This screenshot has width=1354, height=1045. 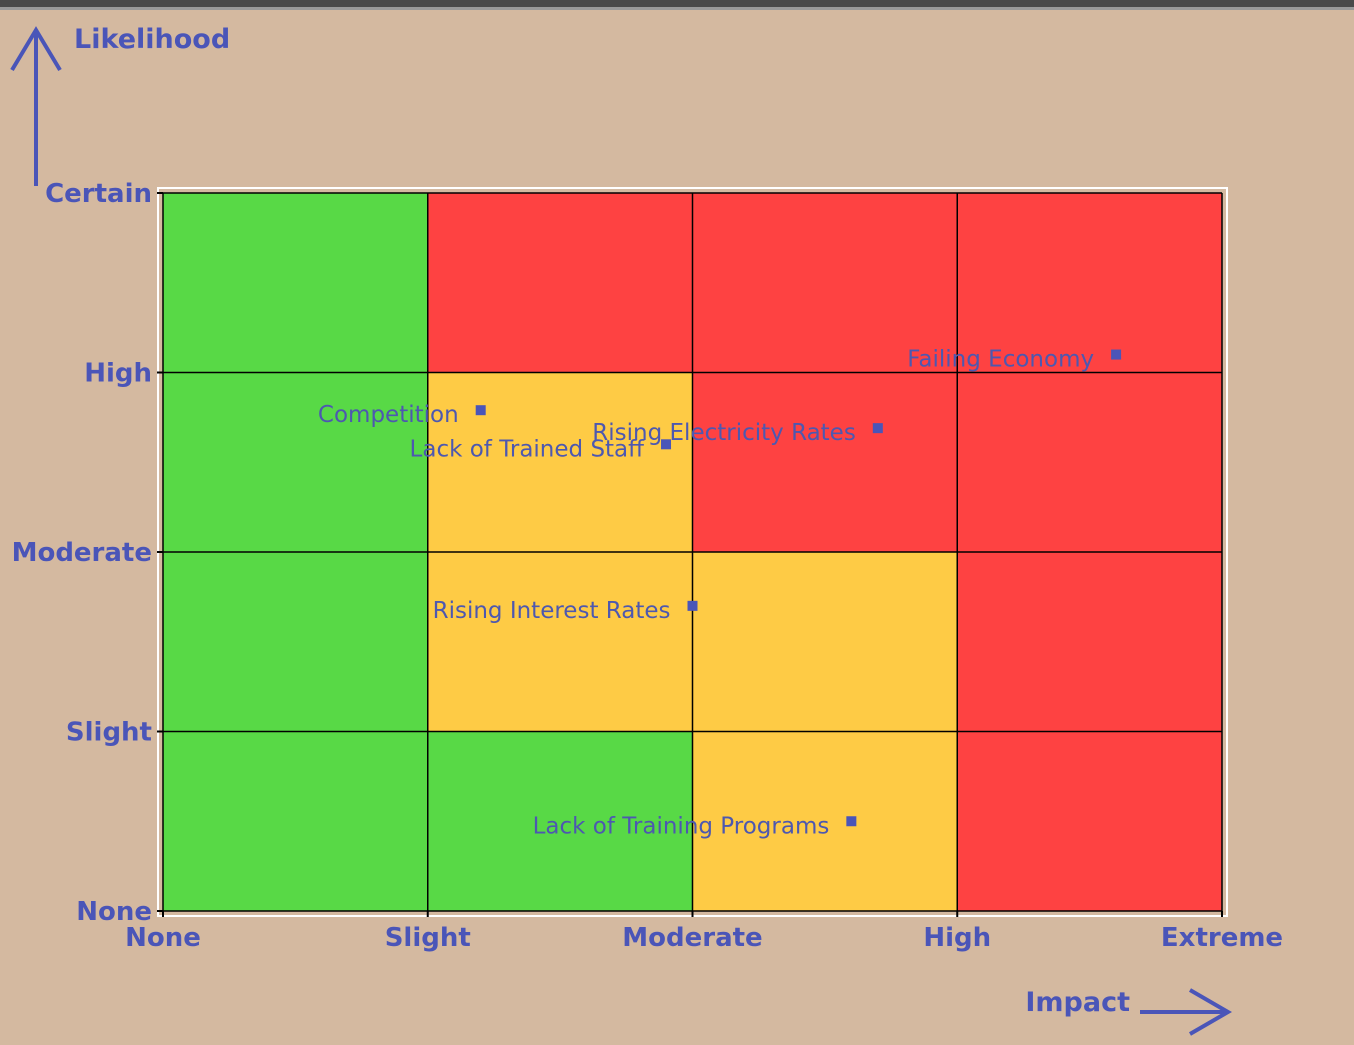 What do you see at coordinates (36, 49) in the screenshot?
I see `y-axis-arrowhead` at bounding box center [36, 49].